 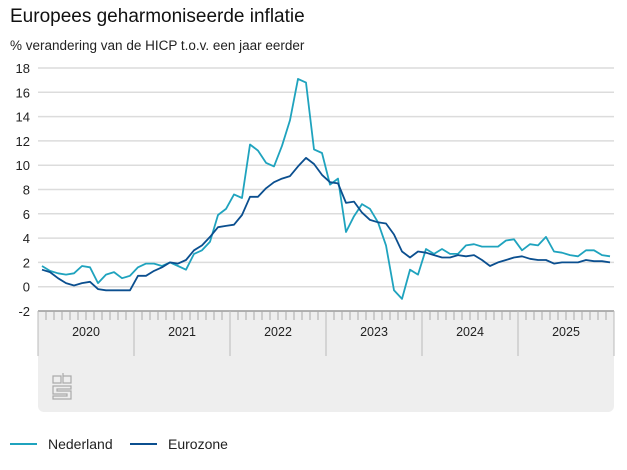 What do you see at coordinates (182, 332) in the screenshot?
I see `x-tick-label: 2021` at bounding box center [182, 332].